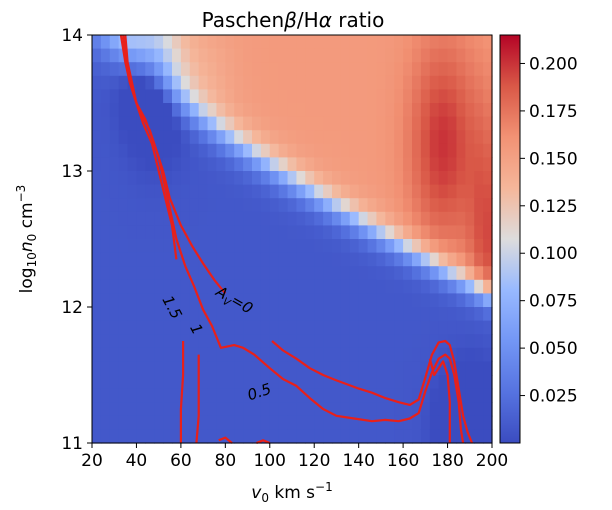  Describe the element at coordinates (263, 442) in the screenshot. I see `contour-line` at that location.